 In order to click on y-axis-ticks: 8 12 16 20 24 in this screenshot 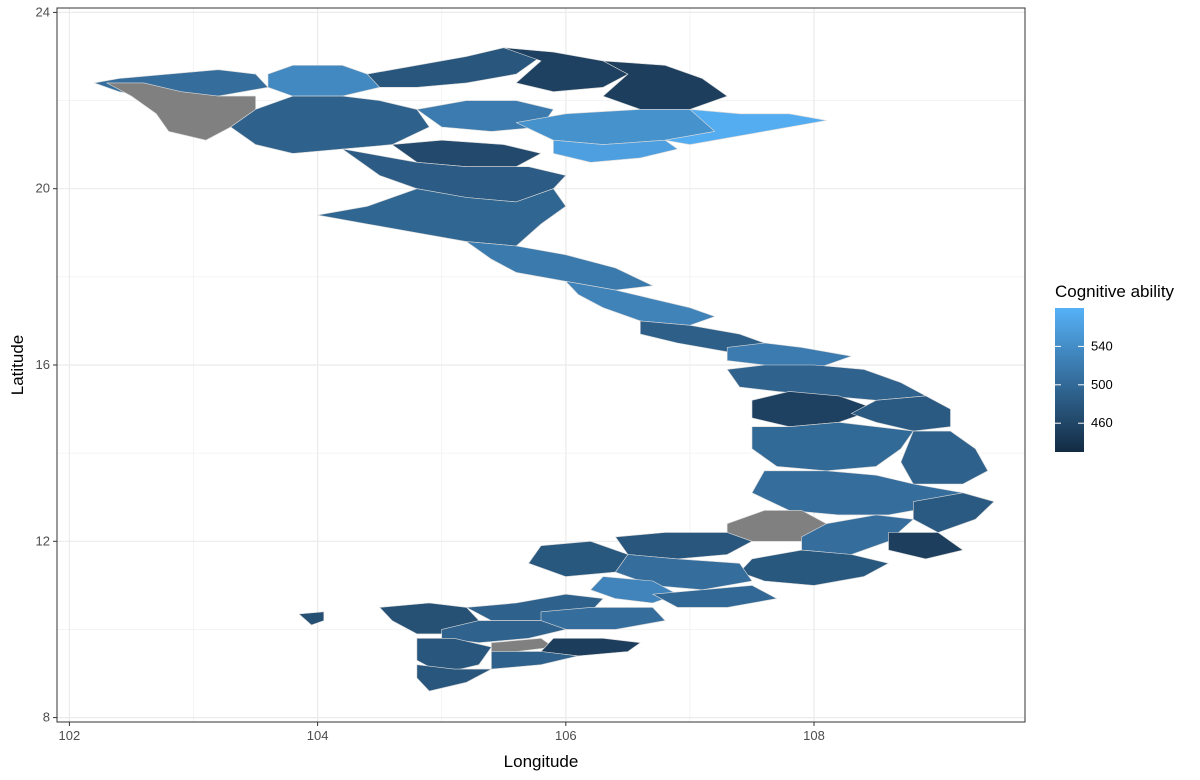, I will do `click(46, 364)`.